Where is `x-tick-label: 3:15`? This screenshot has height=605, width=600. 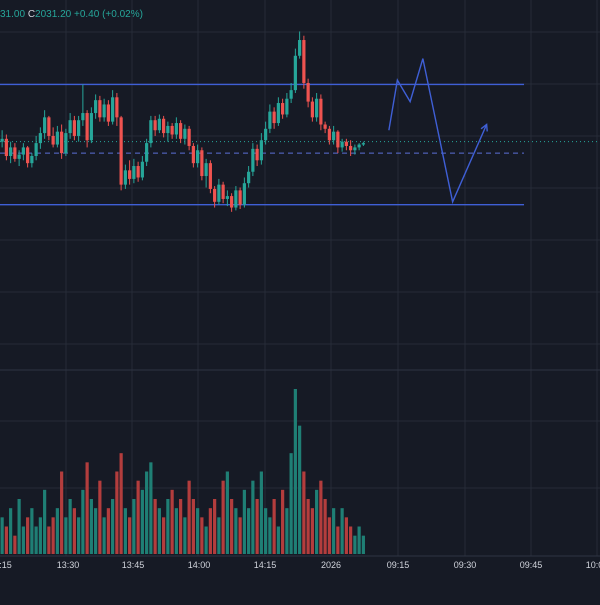
x-tick-label: 3:15 is located at coordinates (6, 565).